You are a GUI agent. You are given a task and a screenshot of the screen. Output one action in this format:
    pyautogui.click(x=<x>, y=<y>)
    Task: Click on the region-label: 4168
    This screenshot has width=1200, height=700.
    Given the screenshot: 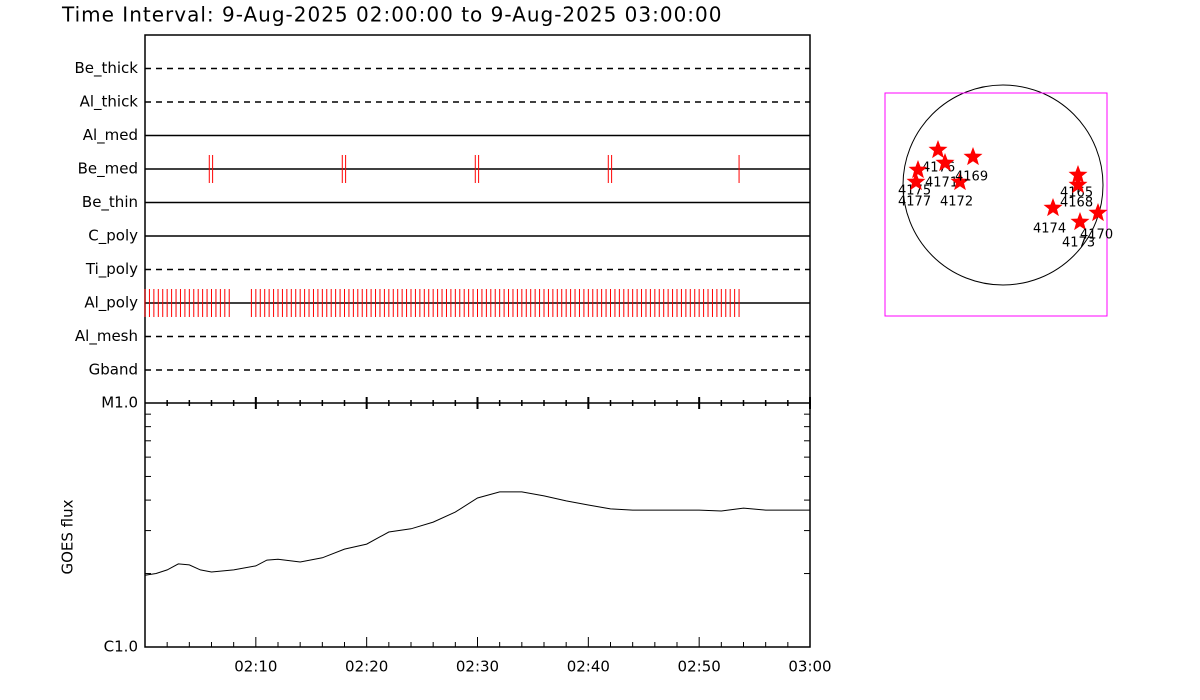 What is the action you would take?
    pyautogui.click(x=1076, y=203)
    